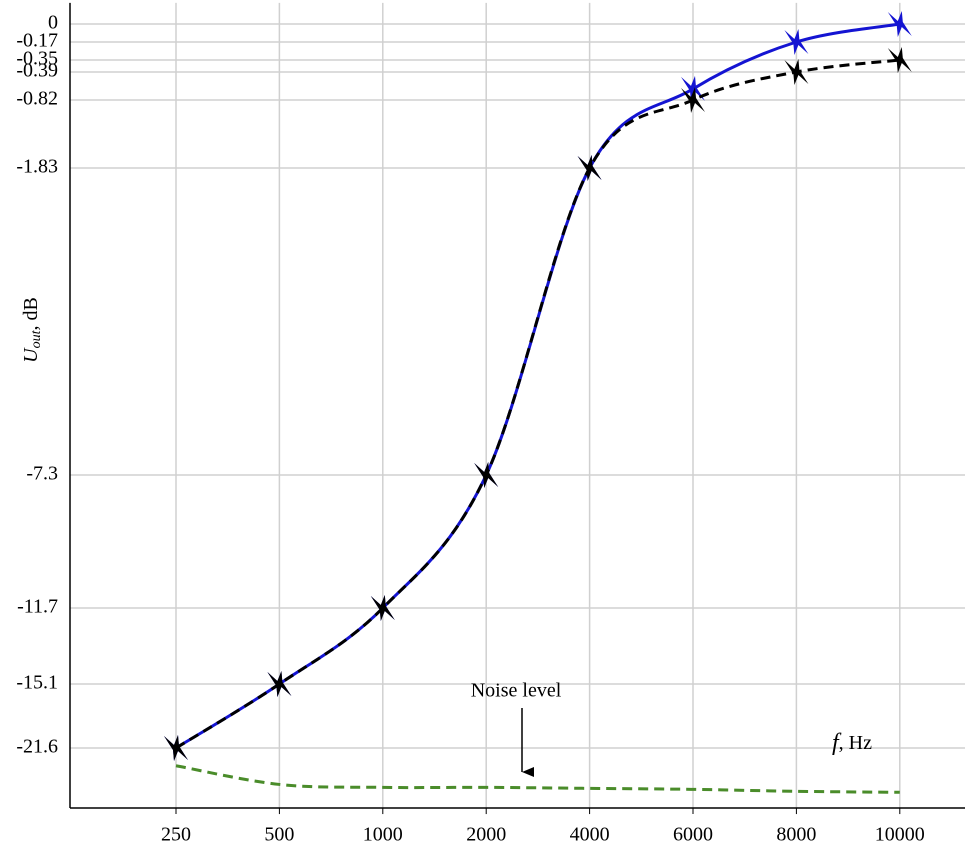 The image size is (968, 854). Describe the element at coordinates (279, 835) in the screenshot. I see `x-tick-label: 500` at that location.